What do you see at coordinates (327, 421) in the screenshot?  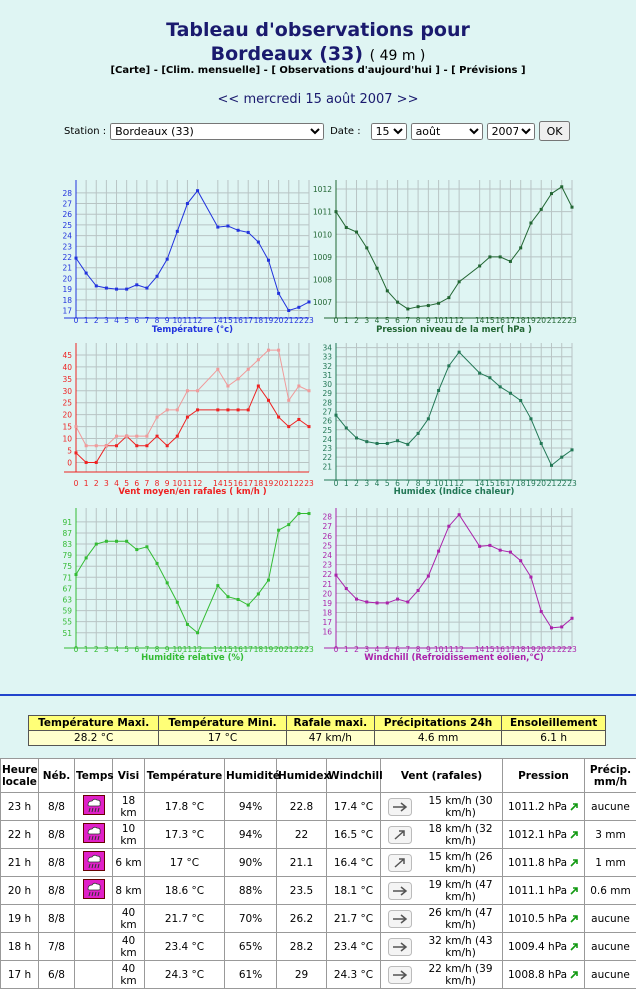 I see `y-tick-label: 26` at bounding box center [327, 421].